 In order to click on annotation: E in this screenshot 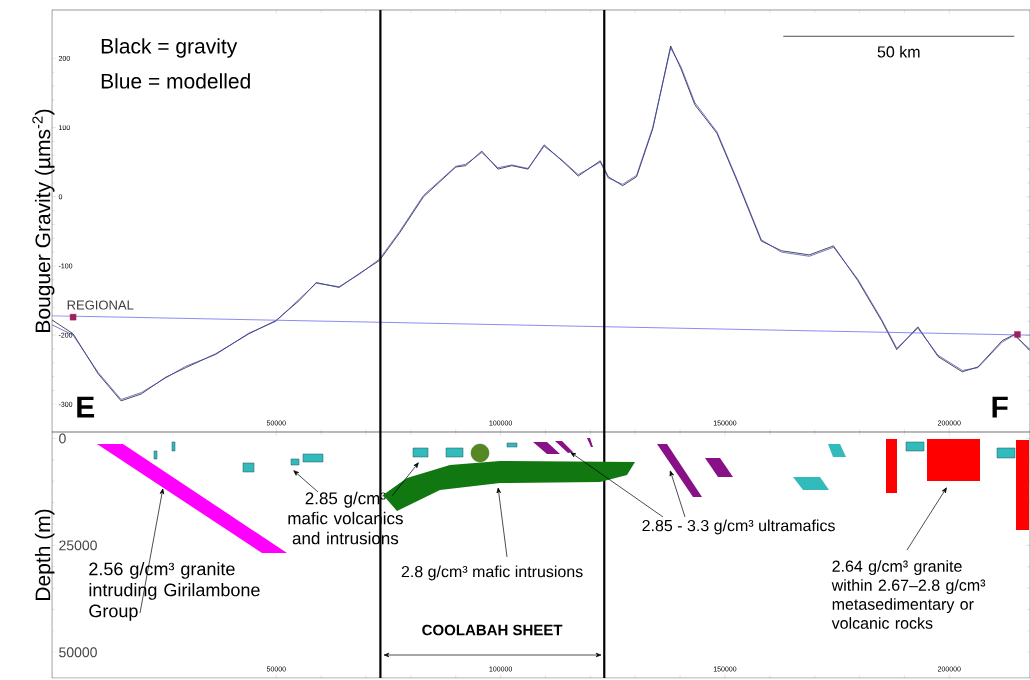, I will do `click(86, 407)`.